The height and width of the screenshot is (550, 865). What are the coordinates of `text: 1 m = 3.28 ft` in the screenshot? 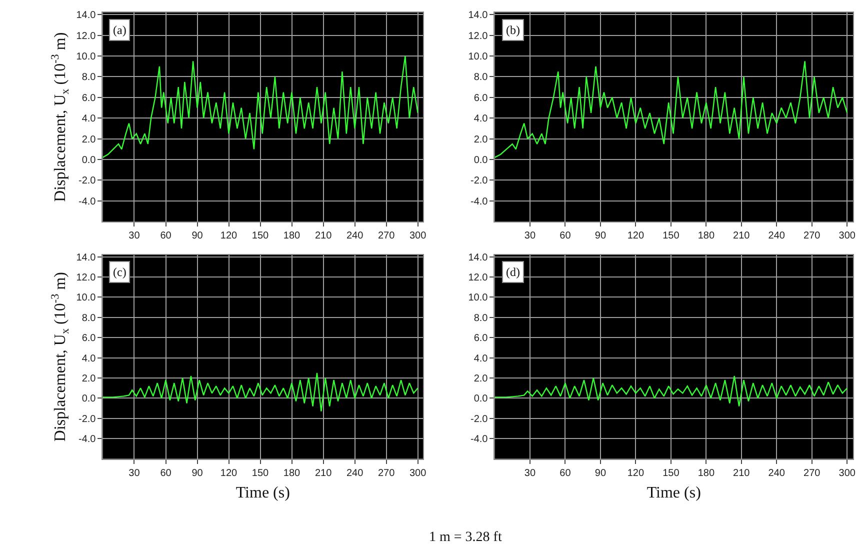 It's located at (465, 537).